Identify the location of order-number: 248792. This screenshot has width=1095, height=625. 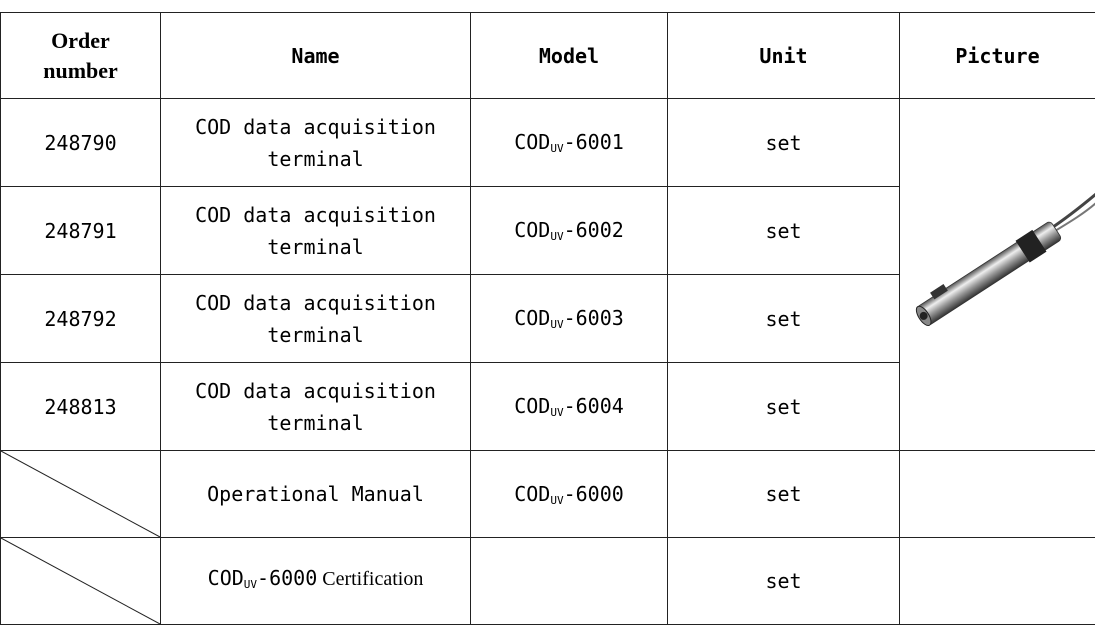
(80, 319).